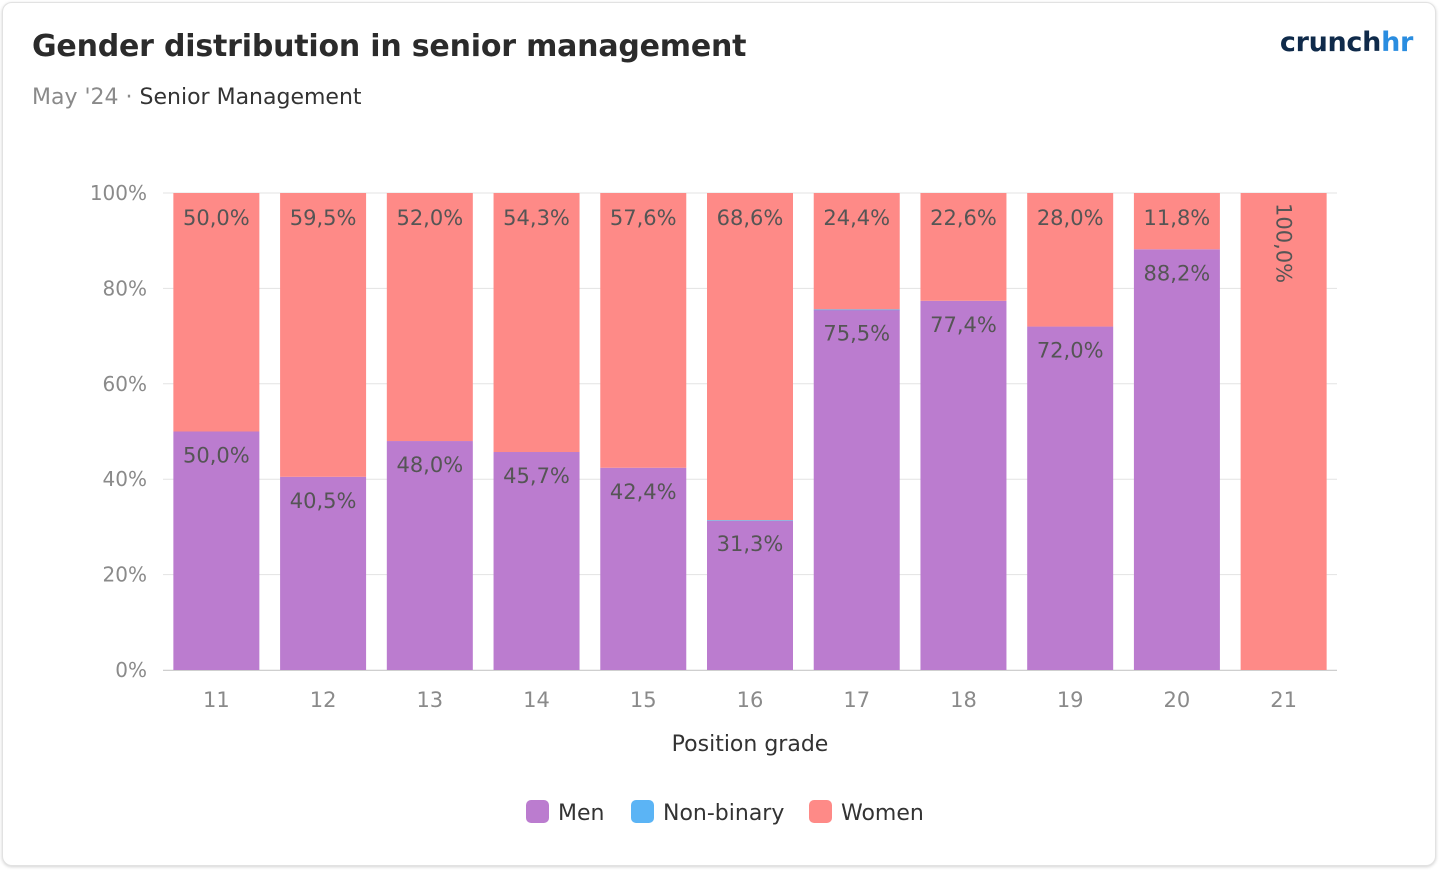 Image resolution: width=1440 pixels, height=872 pixels. Describe the element at coordinates (75, 97) in the screenshot. I see `subtitle-date: May '24` at that location.